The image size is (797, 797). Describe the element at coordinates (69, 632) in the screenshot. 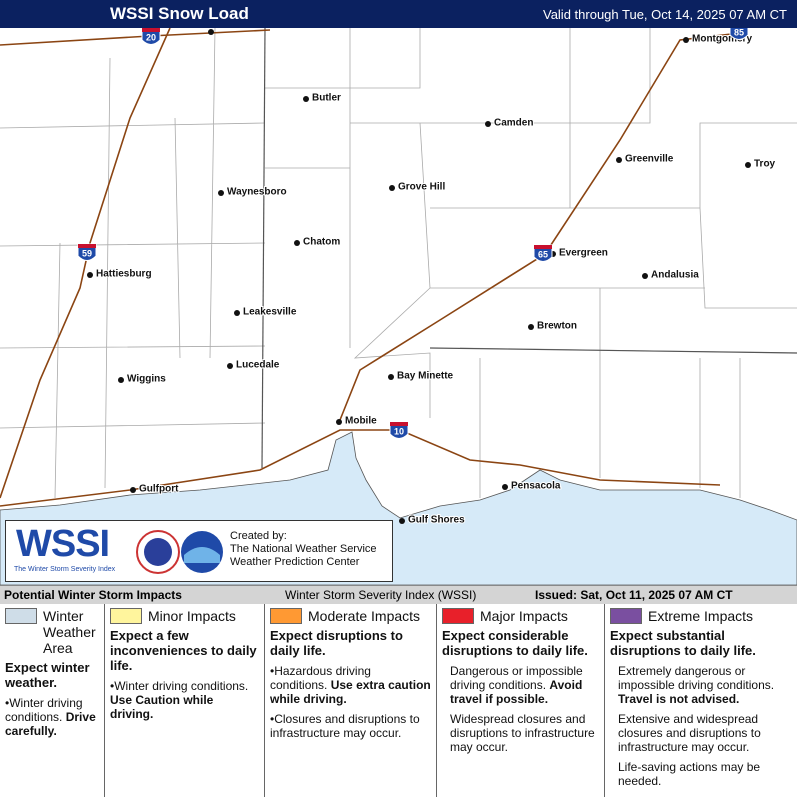

I see `legend-title: Winter Weather Area` at that location.